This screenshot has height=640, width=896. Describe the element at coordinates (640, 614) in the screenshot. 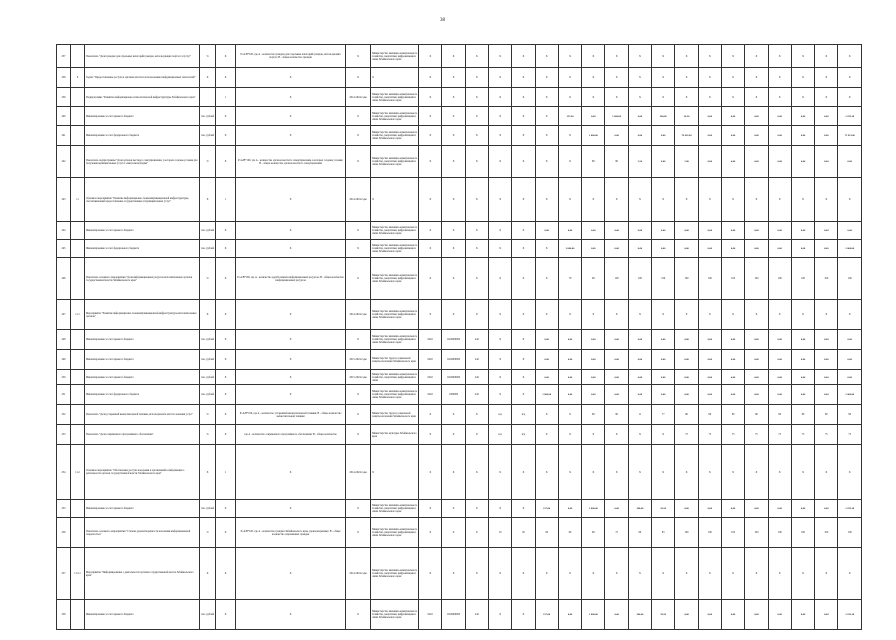

I see `row-value: 100,00` at that location.